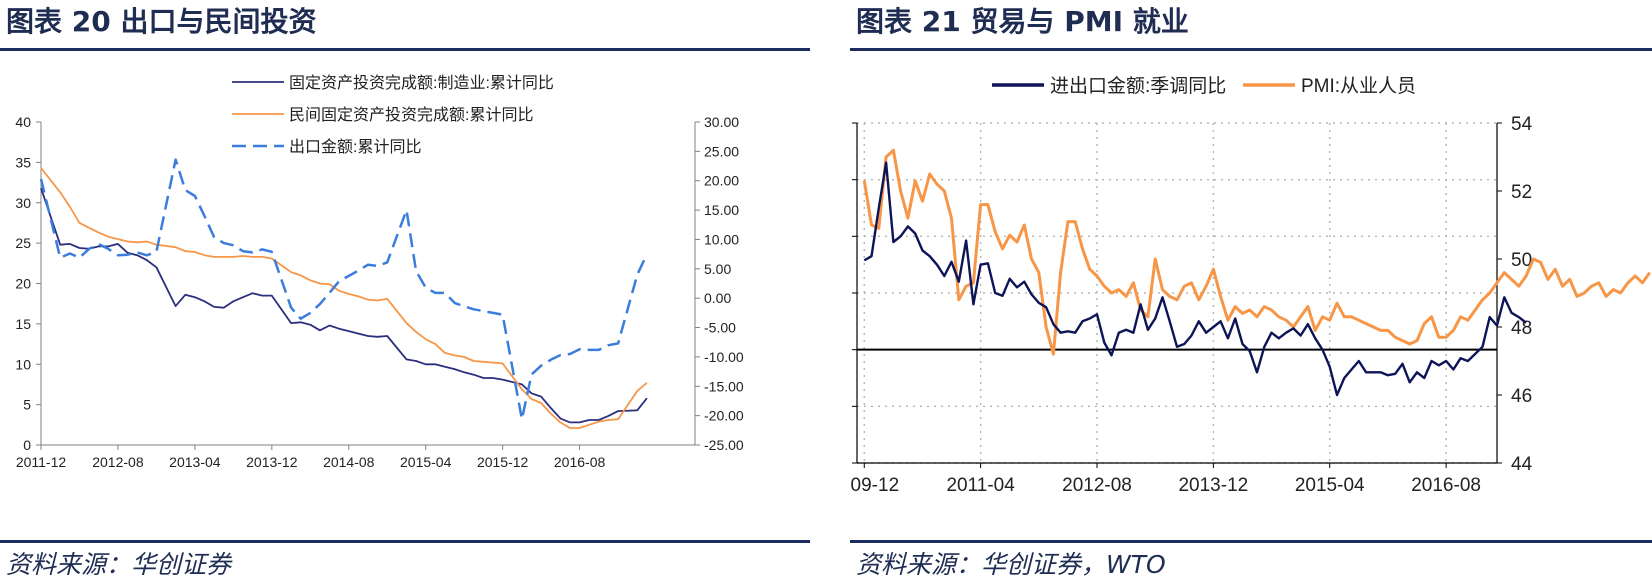  What do you see at coordinates (1521, 396) in the screenshot?
I see `y-tick-label-right: 46` at bounding box center [1521, 396].